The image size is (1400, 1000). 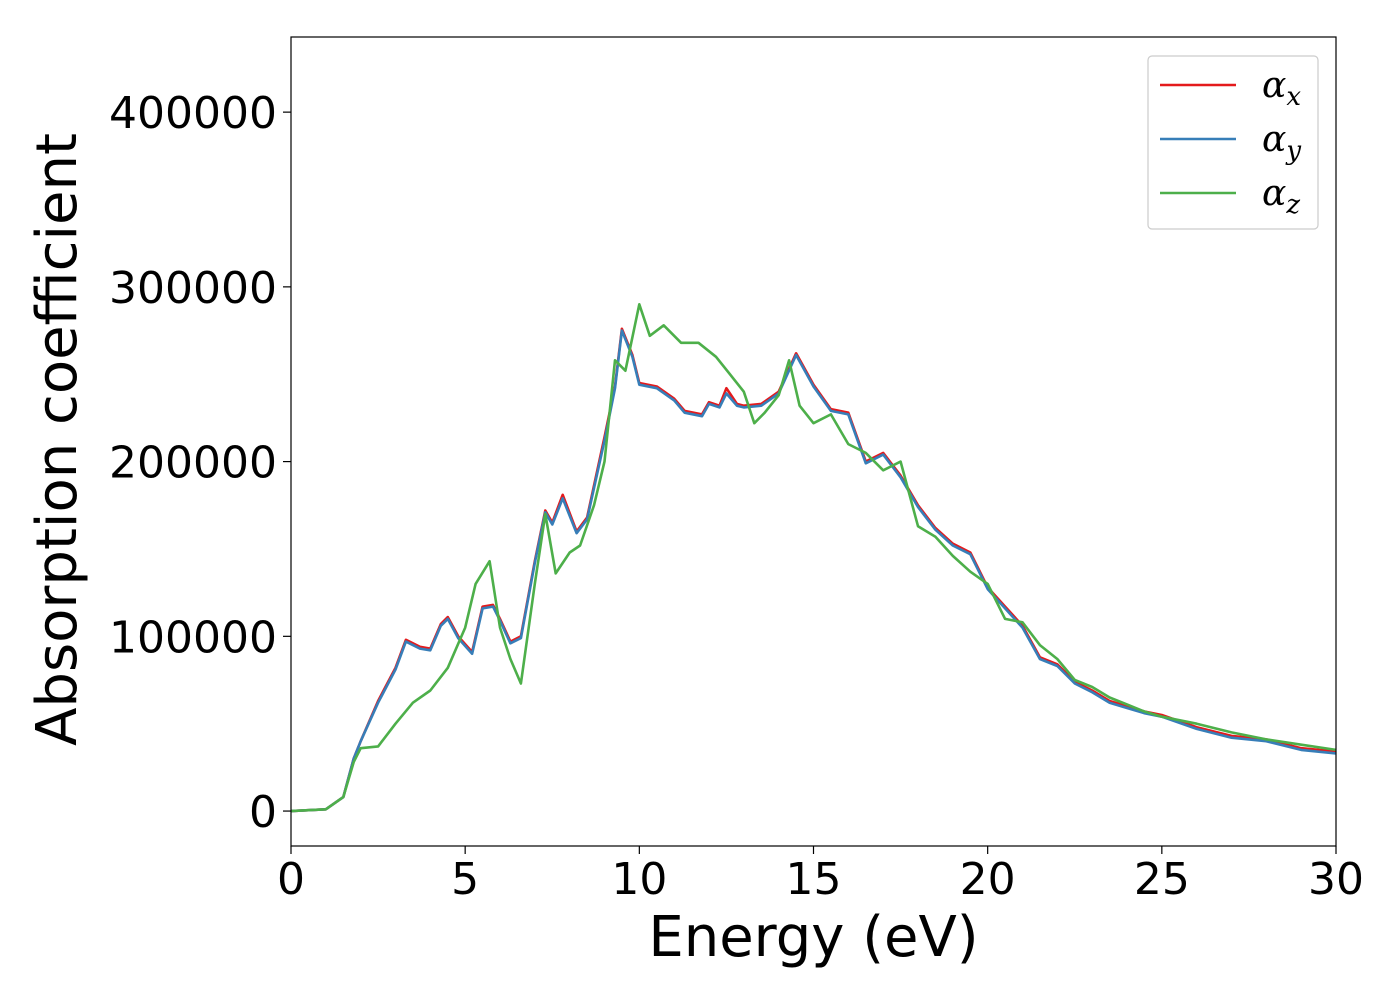 I want to click on x-tick-label: 5, so click(x=465, y=879).